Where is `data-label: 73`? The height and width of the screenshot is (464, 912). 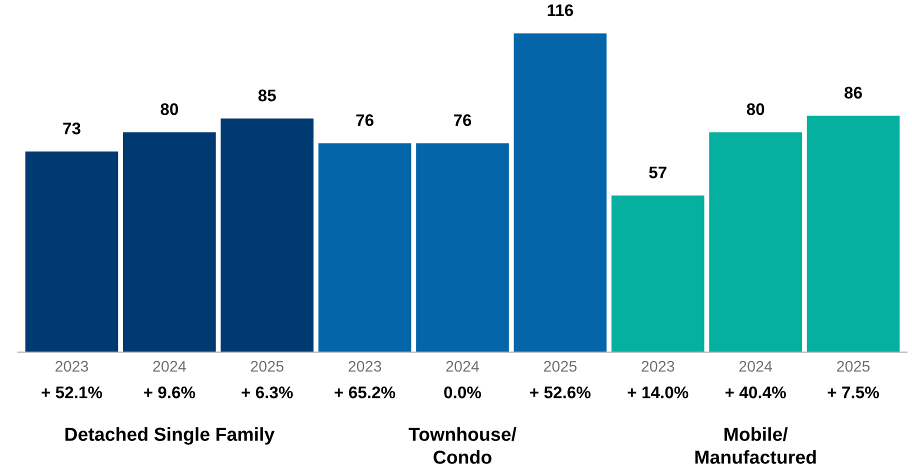 data-label: 73 is located at coordinates (71, 128).